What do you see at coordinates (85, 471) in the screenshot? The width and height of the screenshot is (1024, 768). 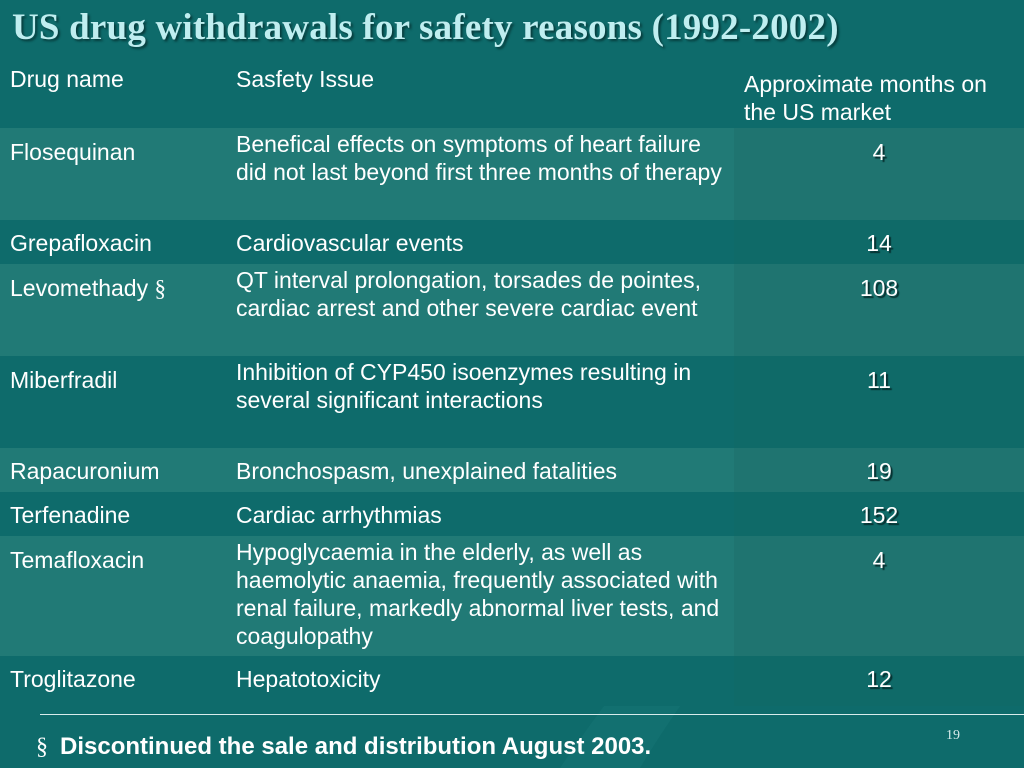 I see `drug-name: Rapacuronium` at bounding box center [85, 471].